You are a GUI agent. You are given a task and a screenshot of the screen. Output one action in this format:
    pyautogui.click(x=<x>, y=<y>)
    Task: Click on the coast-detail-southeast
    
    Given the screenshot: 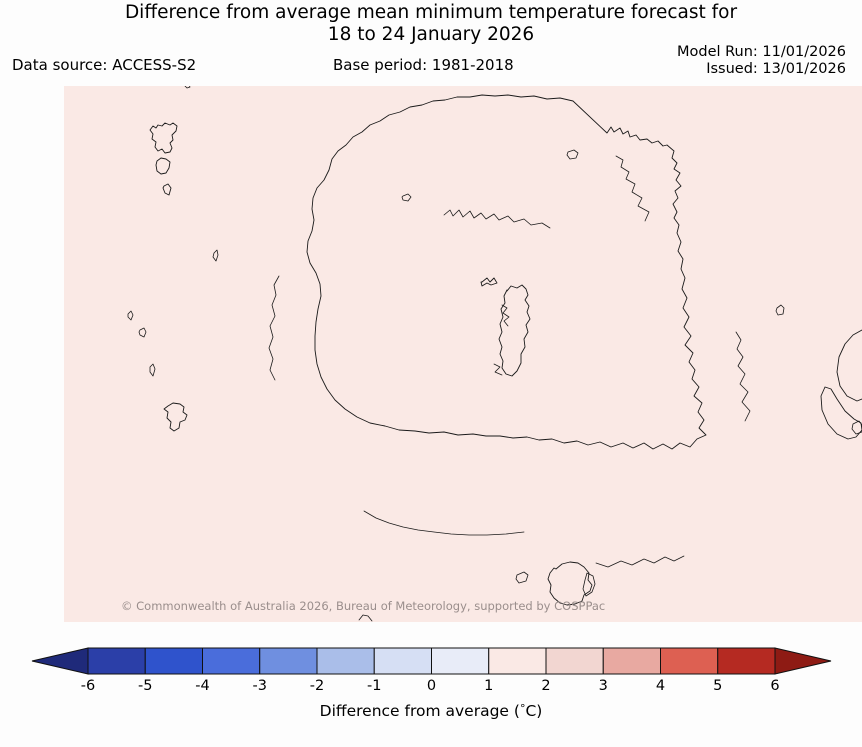 What is the action you would take?
    pyautogui.click(x=640, y=561)
    